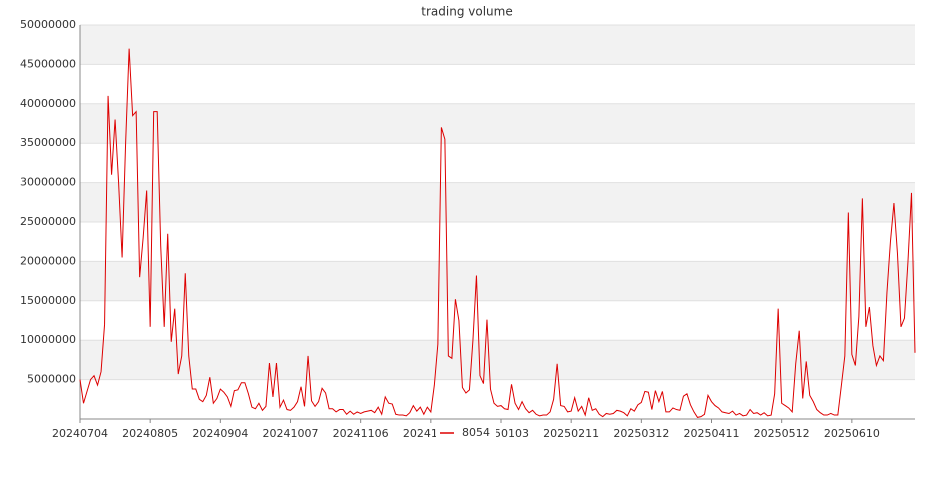  I want to click on x-tick-label: 20250312, so click(641, 433).